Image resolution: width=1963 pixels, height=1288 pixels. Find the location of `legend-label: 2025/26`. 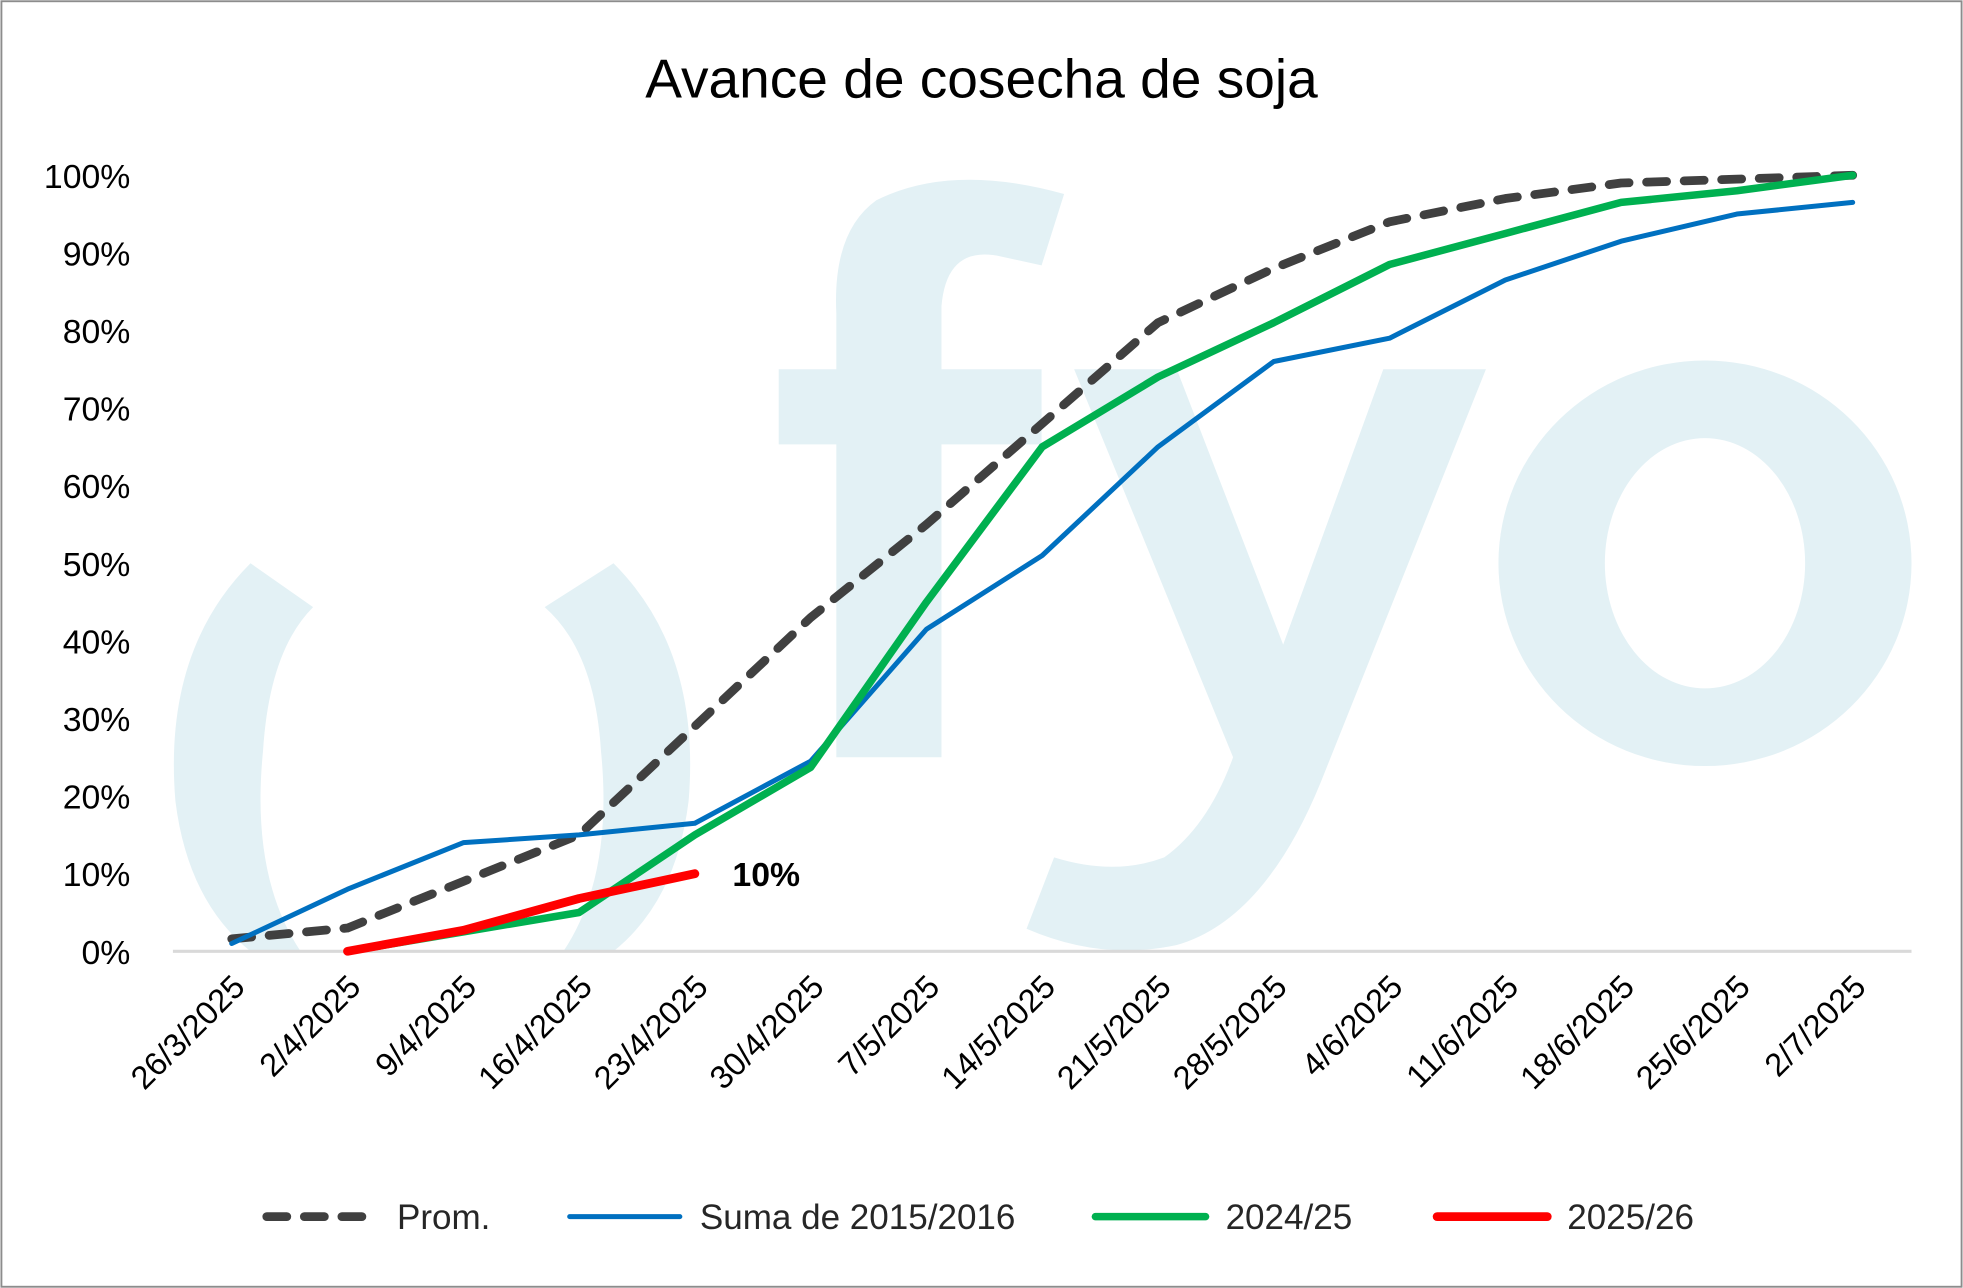

legend-label: 2025/26 is located at coordinates (1630, 1217).